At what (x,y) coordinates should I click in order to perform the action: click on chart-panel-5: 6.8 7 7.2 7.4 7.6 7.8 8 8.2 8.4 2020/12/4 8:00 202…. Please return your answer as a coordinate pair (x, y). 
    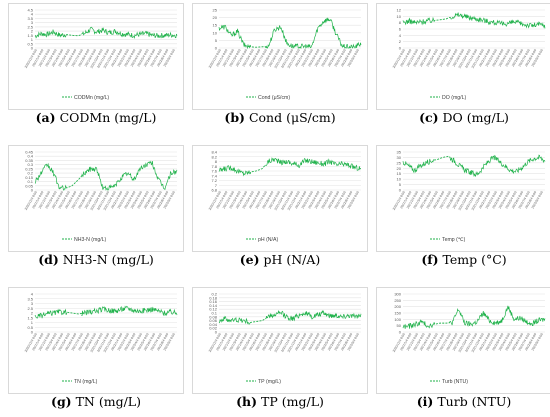
    Looking at the image, I should click on (280, 208).